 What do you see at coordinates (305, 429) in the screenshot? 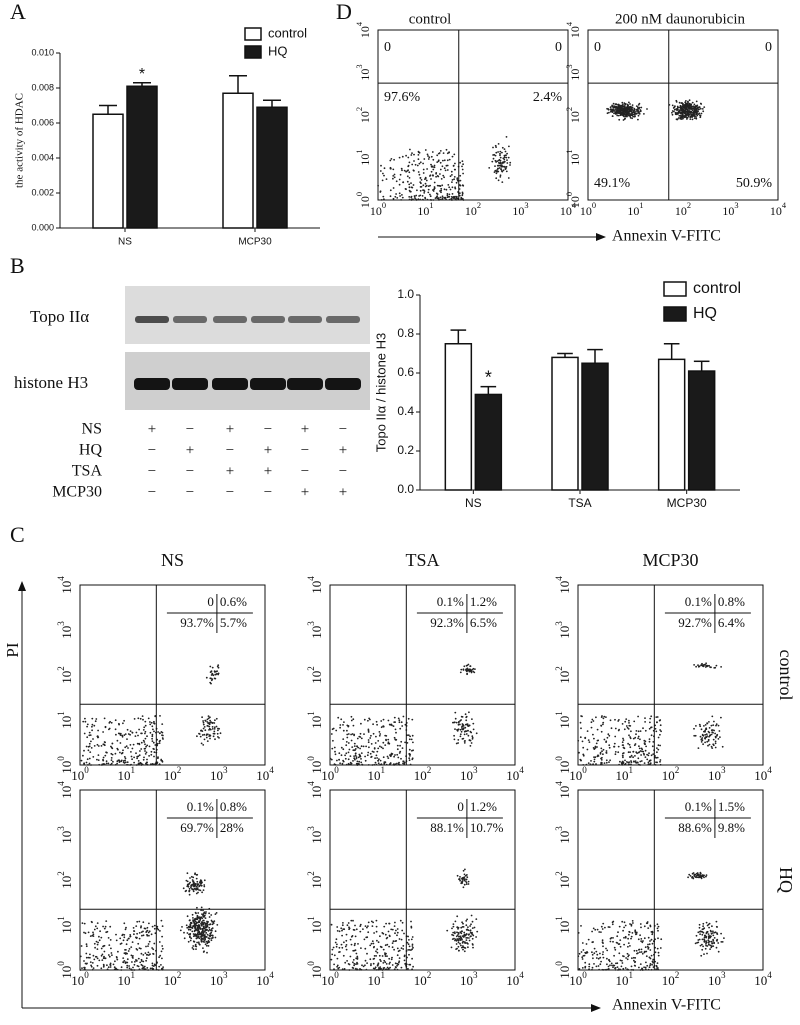
I see `treatment-sign: +` at bounding box center [305, 429].